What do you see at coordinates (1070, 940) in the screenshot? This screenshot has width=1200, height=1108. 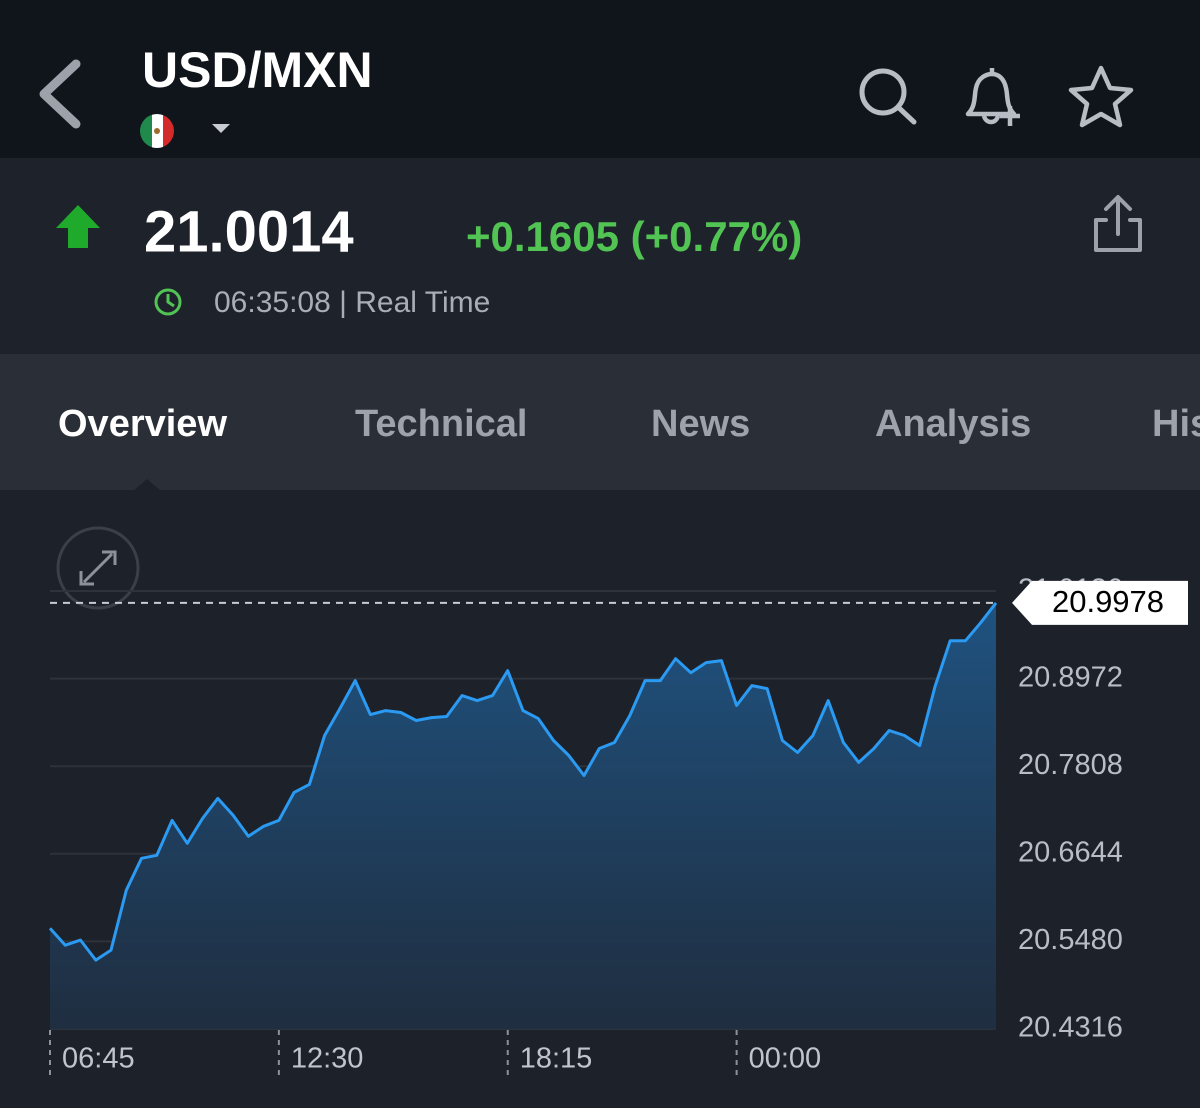 I see `y-tick-label: 20.5480` at bounding box center [1070, 940].